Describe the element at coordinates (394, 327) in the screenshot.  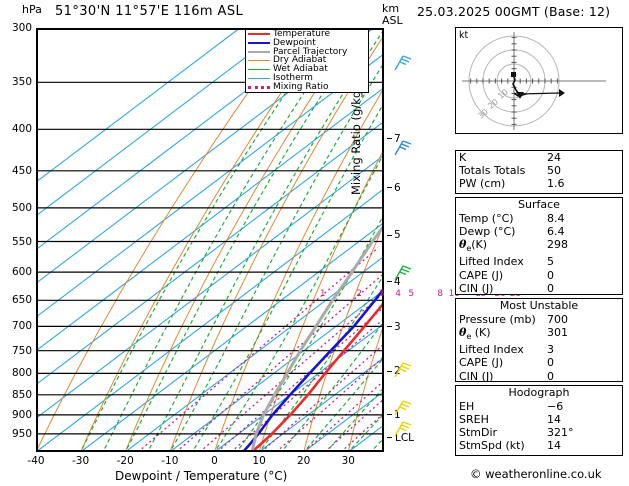
I see `height-tick-label: 3` at that location.